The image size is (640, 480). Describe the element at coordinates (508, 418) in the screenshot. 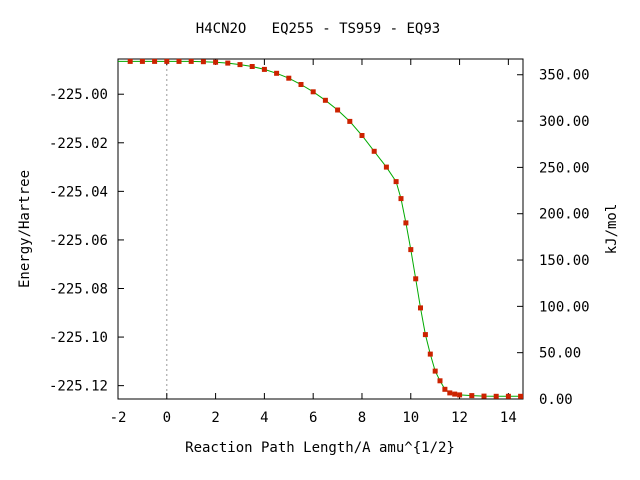

I see `x-tick-label: 14` at that location.